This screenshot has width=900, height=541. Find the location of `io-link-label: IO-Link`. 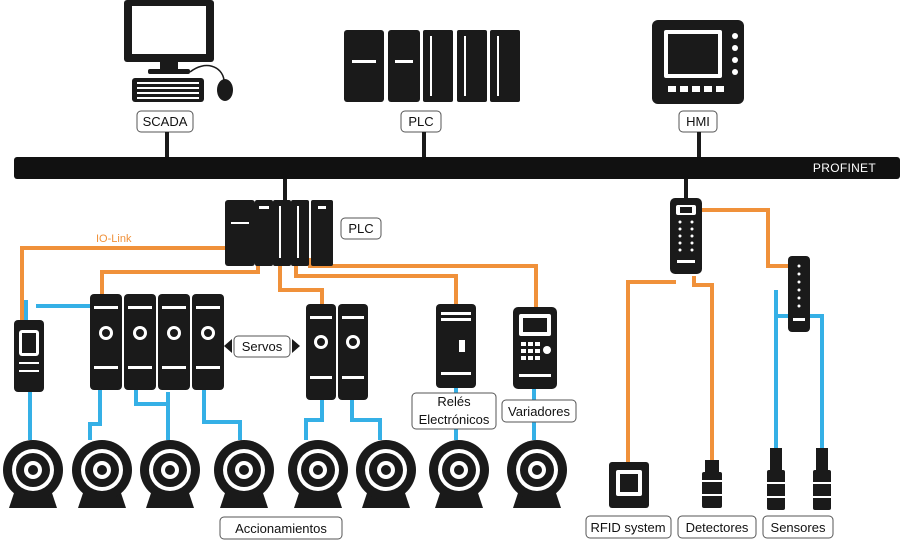

io-link-label: IO-Link is located at coordinates (114, 239).